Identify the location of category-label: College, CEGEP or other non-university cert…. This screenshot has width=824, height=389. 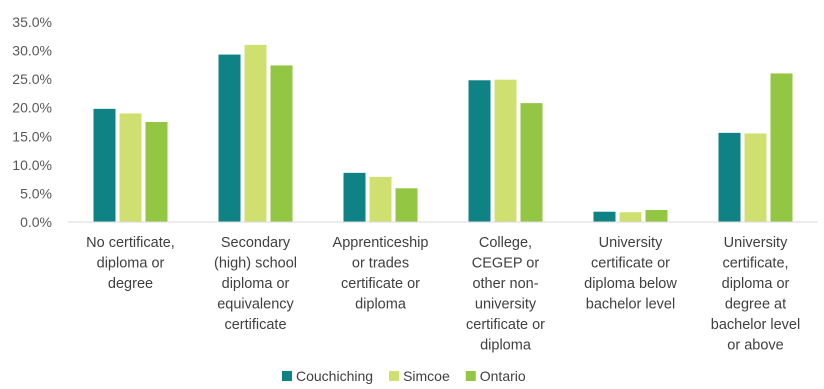
(505, 294).